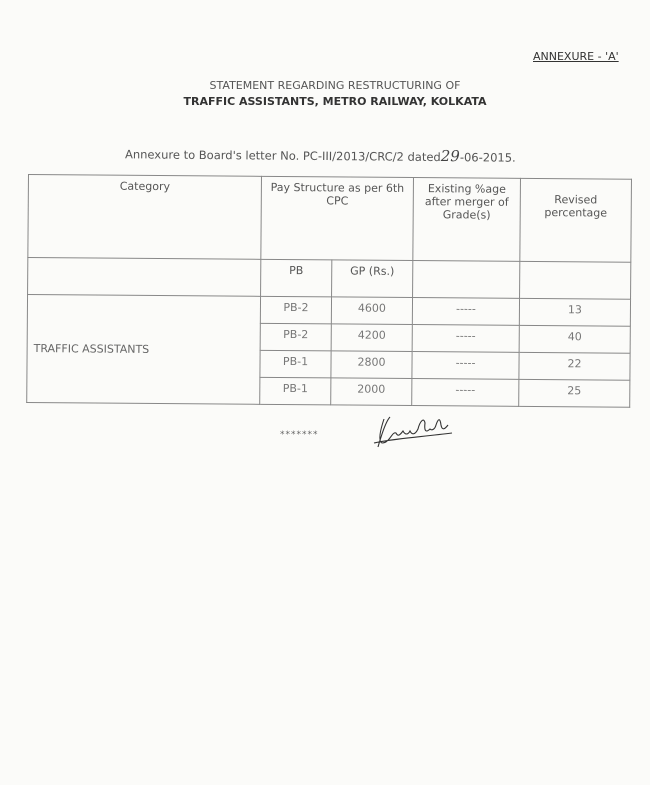 The width and height of the screenshot is (650, 785). What do you see at coordinates (574, 393) in the screenshot?
I see `revised-cell: 25` at bounding box center [574, 393].